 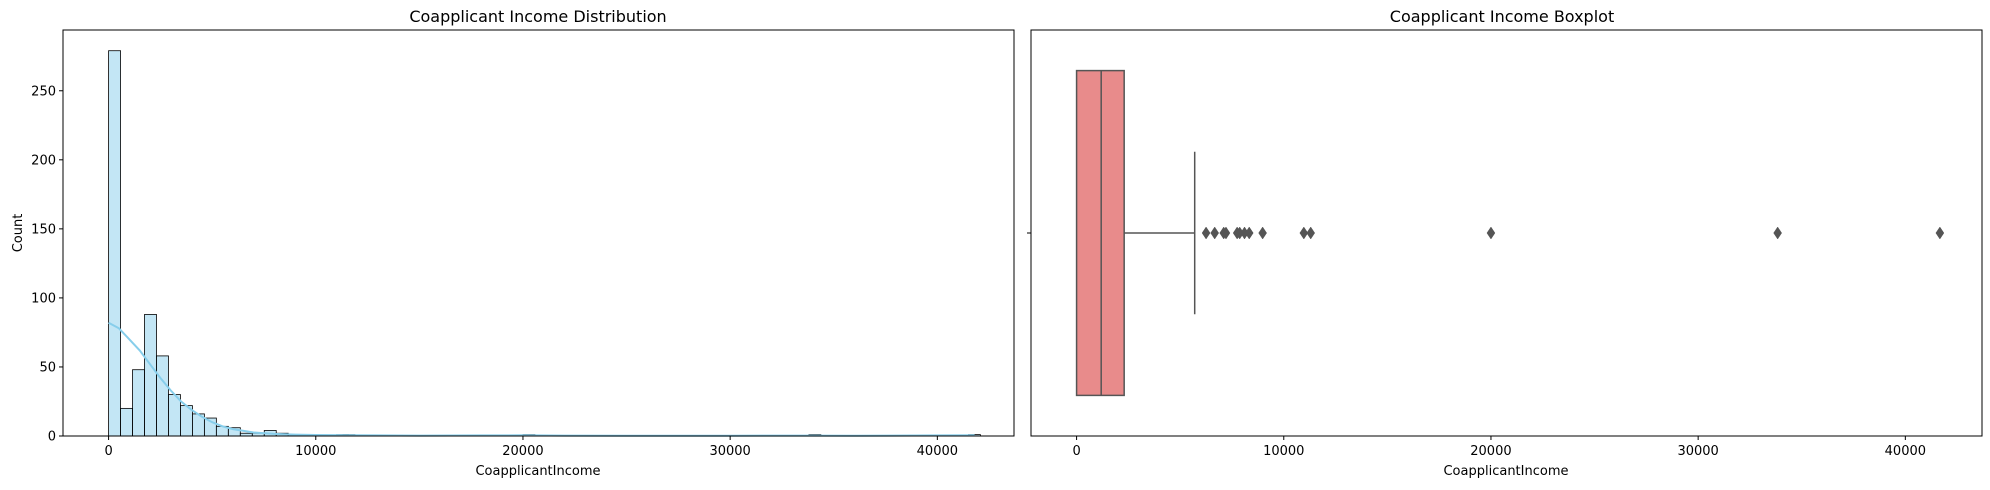 I want to click on boxplot-title: Coapplicant Income Boxplot, so click(x=1502, y=16).